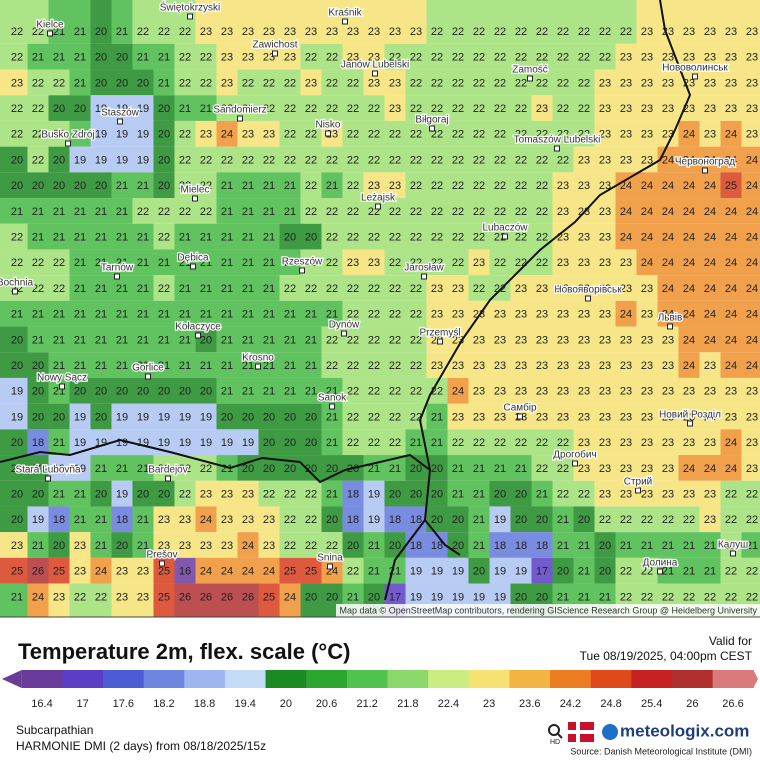 The height and width of the screenshot is (765, 760). I want to click on place-label: Kielce, so click(50, 25).